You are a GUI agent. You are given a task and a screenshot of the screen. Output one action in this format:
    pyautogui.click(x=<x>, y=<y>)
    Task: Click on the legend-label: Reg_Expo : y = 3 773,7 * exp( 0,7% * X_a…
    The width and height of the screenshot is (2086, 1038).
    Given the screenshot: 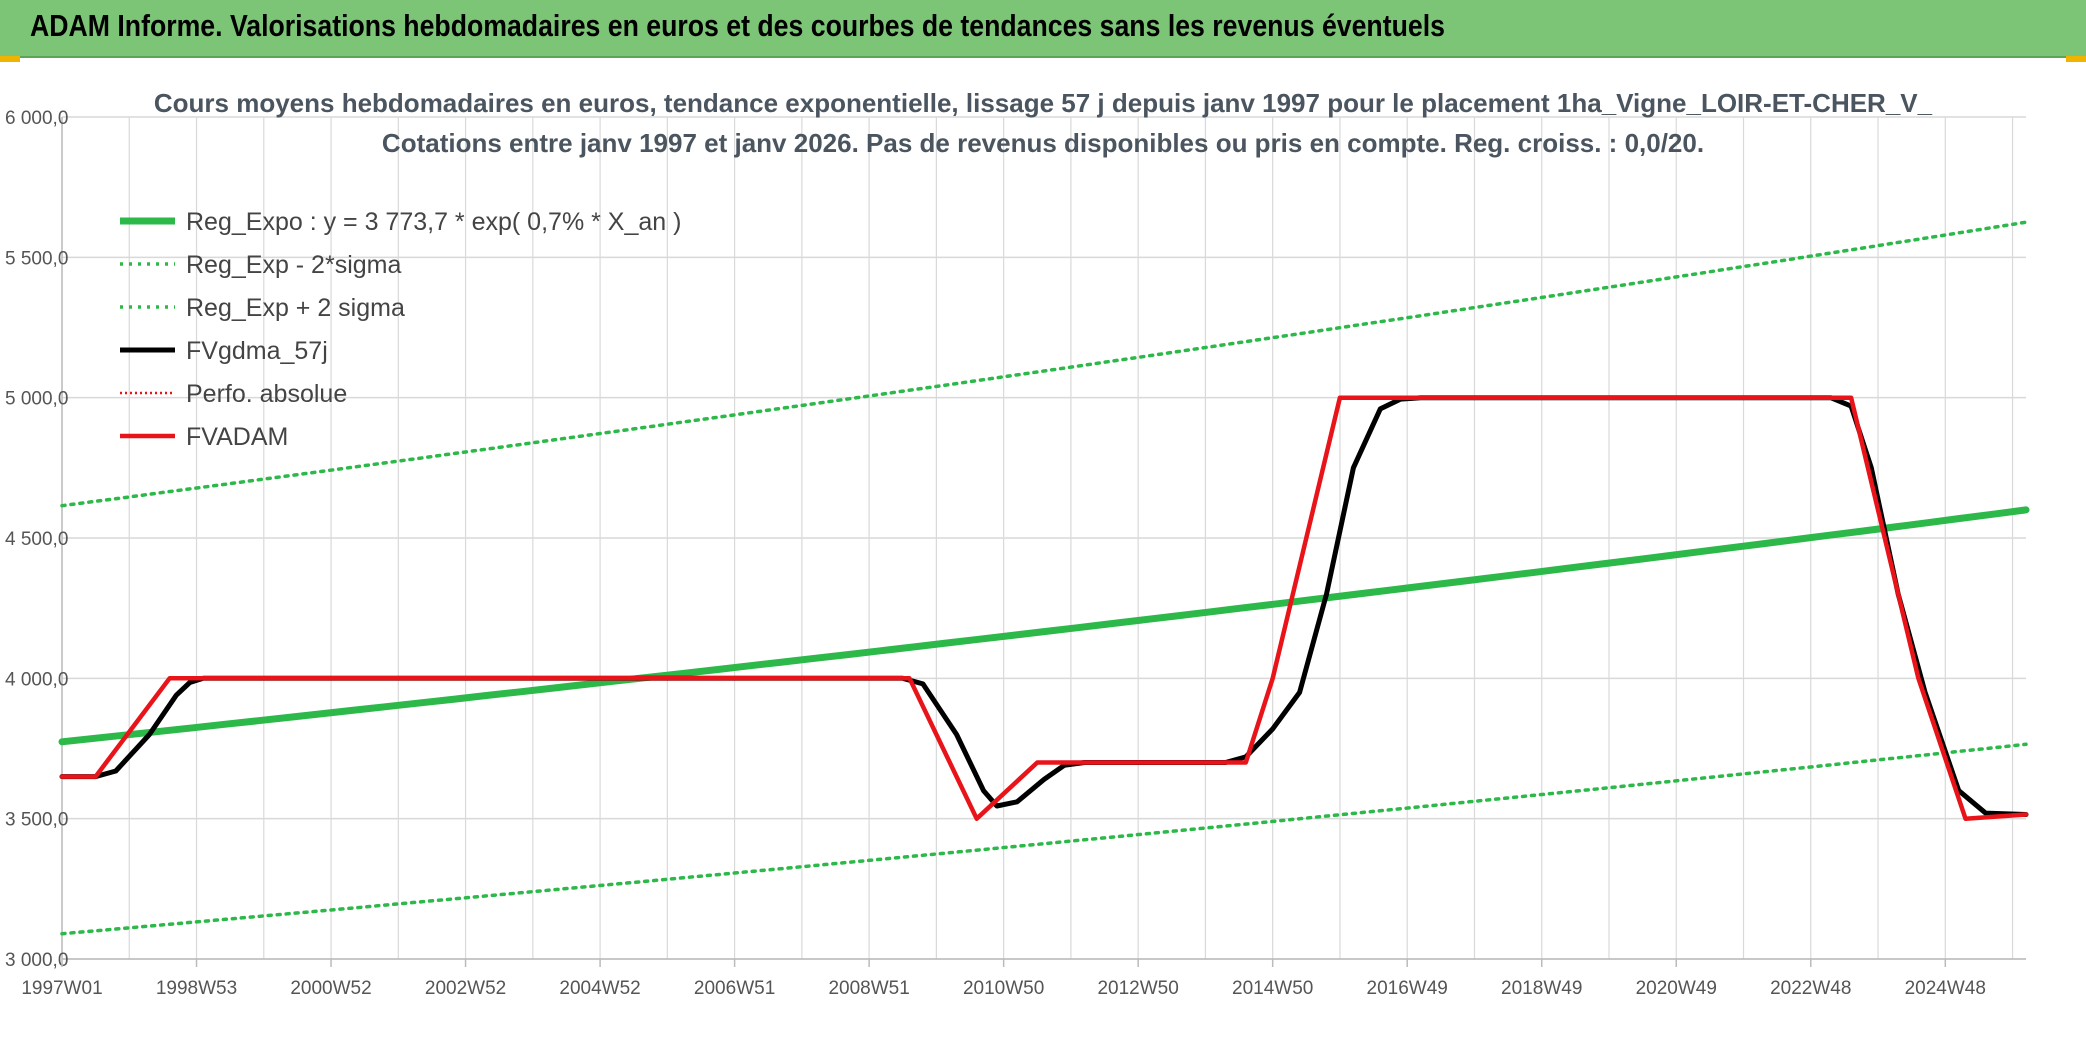 What is the action you would take?
    pyautogui.click(x=433, y=222)
    